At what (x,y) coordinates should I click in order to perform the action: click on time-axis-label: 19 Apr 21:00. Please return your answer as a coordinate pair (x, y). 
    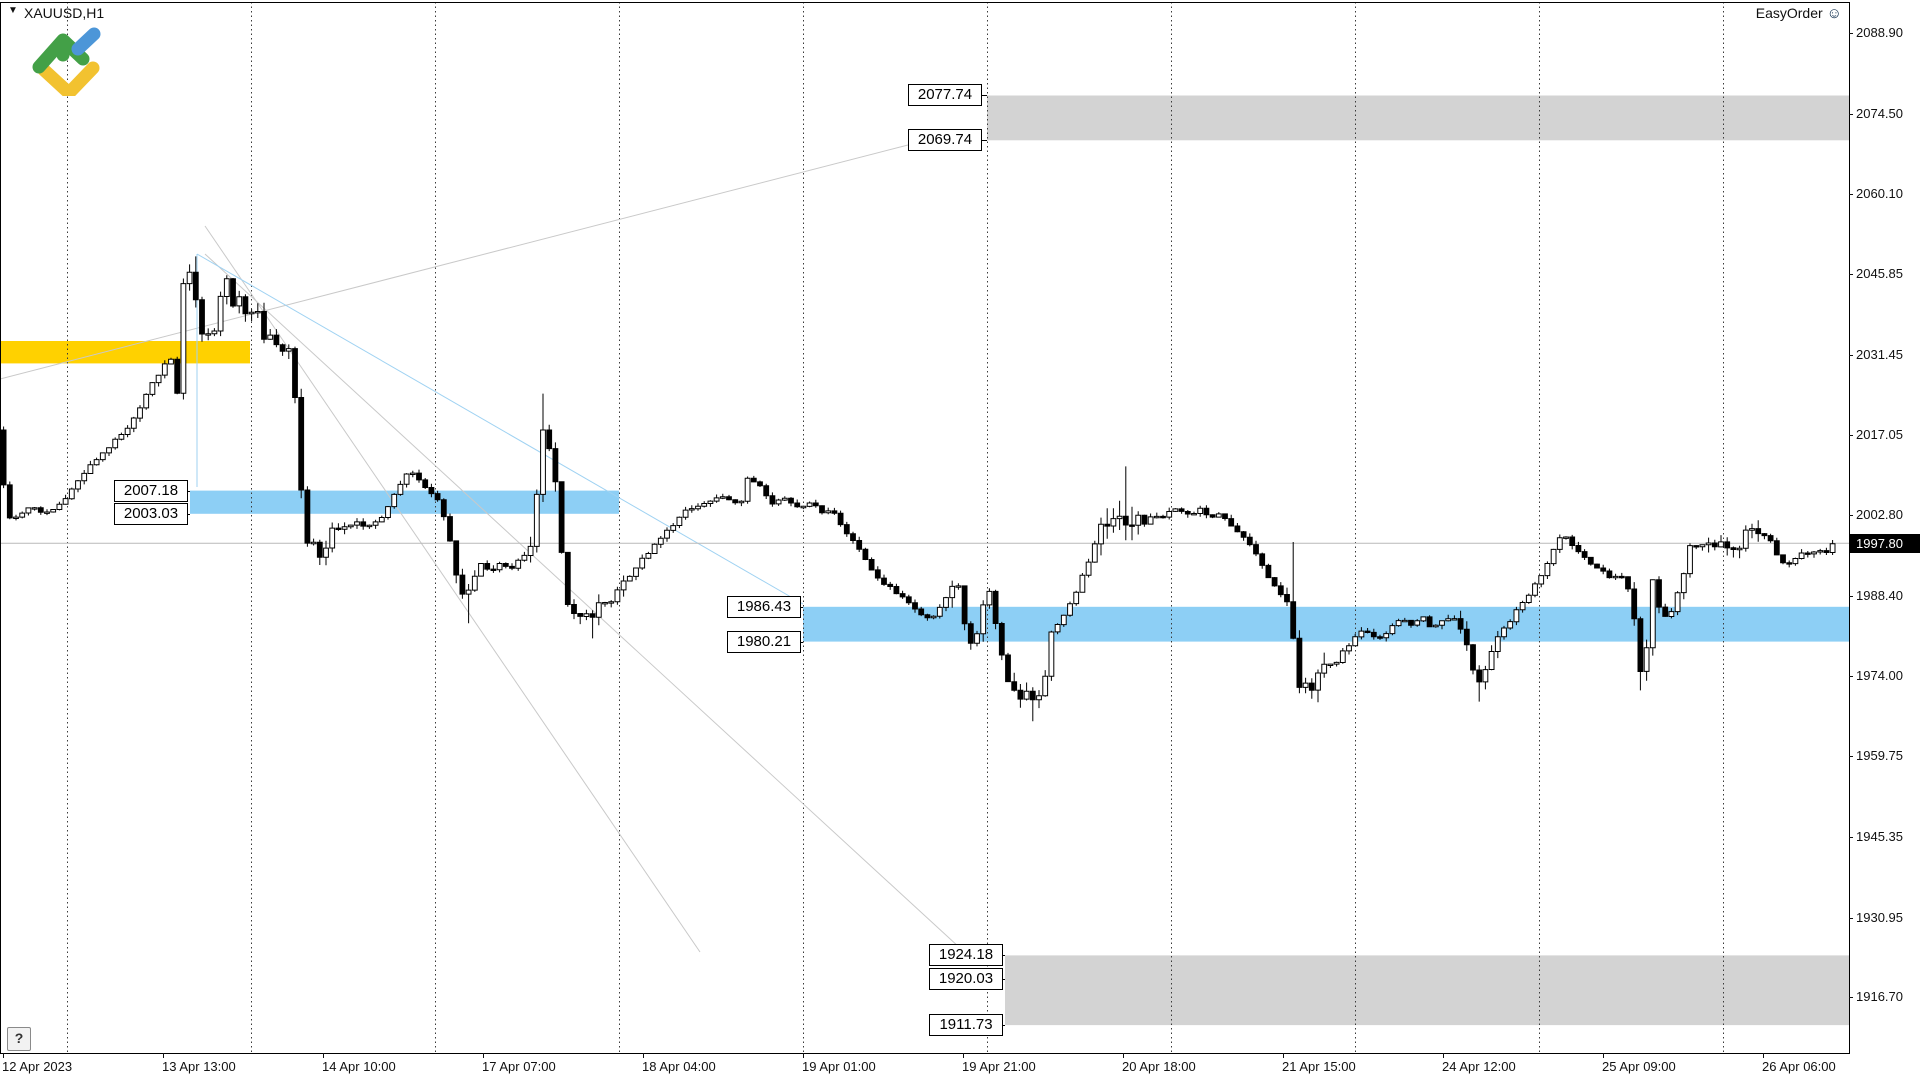
    Looking at the image, I should click on (999, 1066).